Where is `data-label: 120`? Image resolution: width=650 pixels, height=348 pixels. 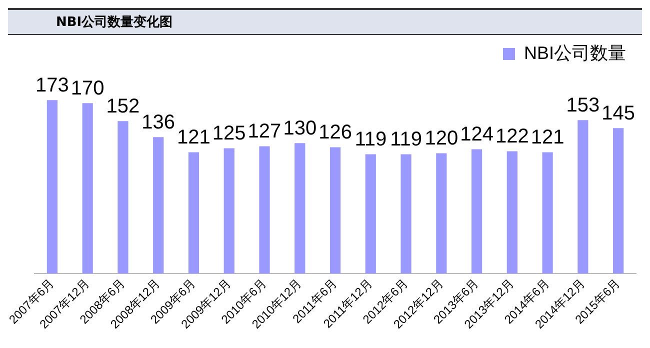 data-label: 120 is located at coordinates (441, 139).